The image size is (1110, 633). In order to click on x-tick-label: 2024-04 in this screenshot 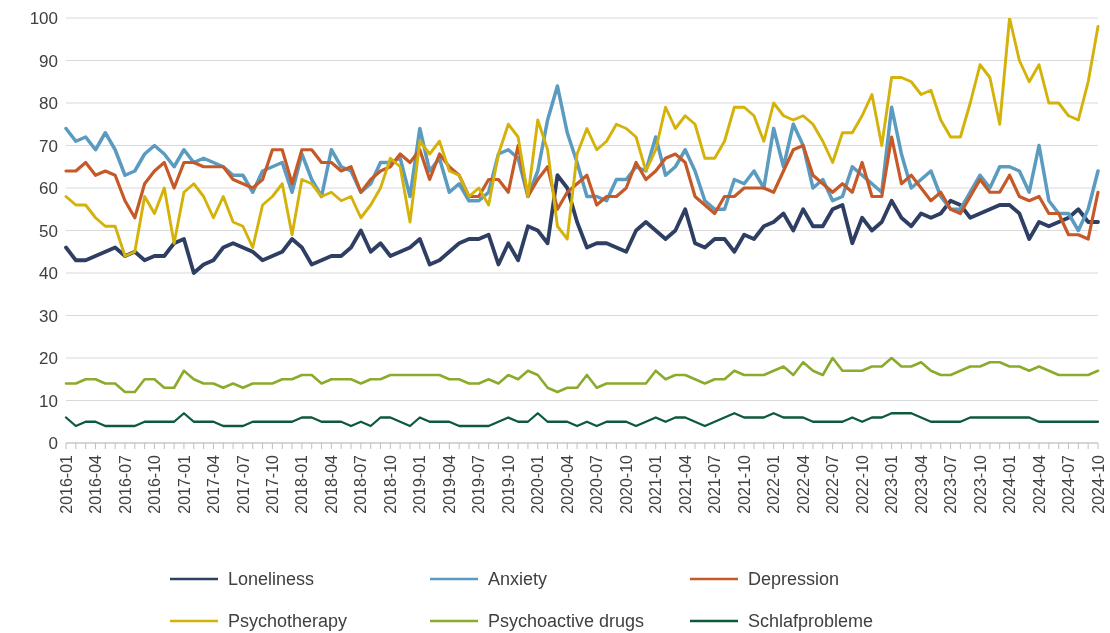, I will do `click(1039, 484)`.